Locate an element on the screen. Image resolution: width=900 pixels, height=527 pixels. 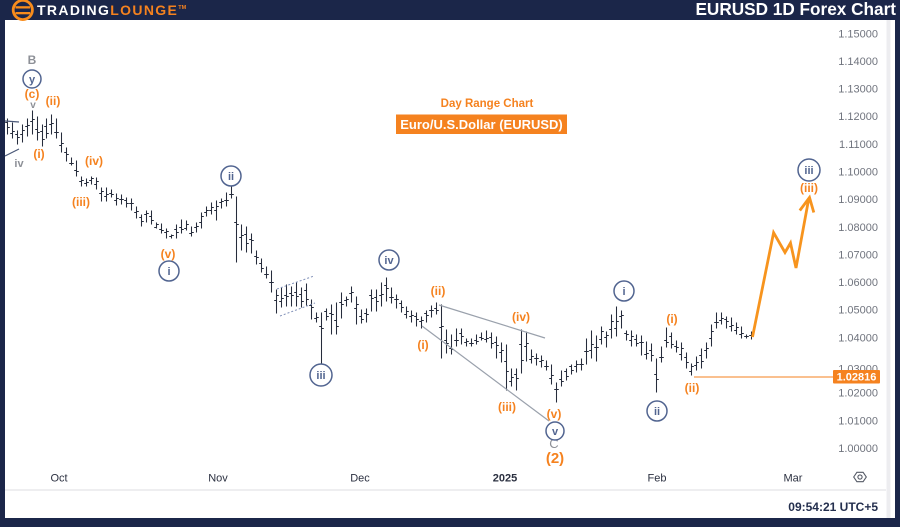
svg-text: Feb is located at coordinates (657, 479).